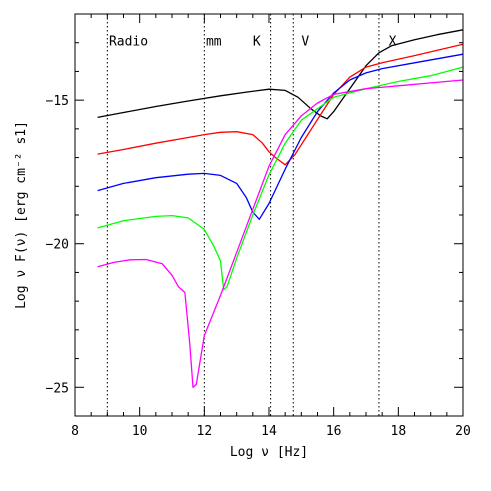 This screenshot has height=491, width=491. I want to click on x-tick-label: 18, so click(399, 431).